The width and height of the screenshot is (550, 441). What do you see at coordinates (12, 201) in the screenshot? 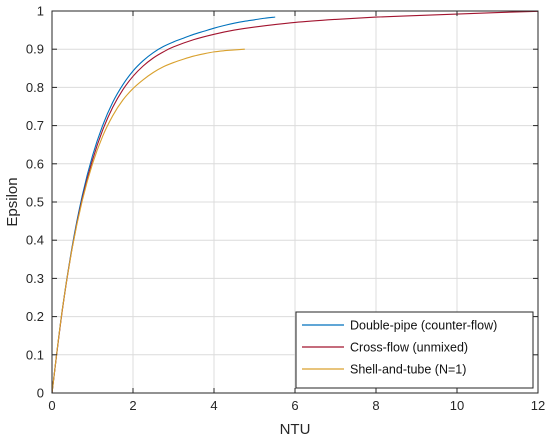
I see `y-axis-title: Epsilon` at bounding box center [12, 201].